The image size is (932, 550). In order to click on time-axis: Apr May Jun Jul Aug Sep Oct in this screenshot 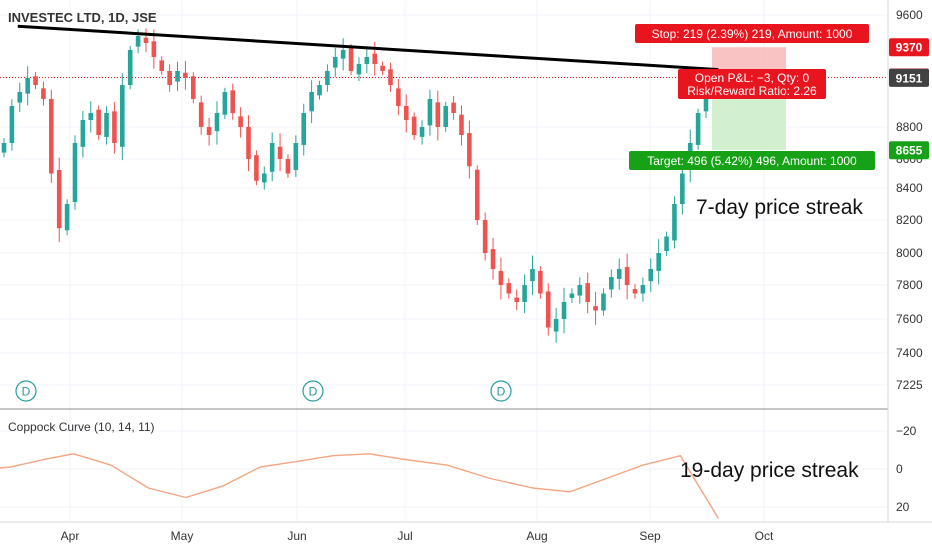, I will do `click(417, 536)`.